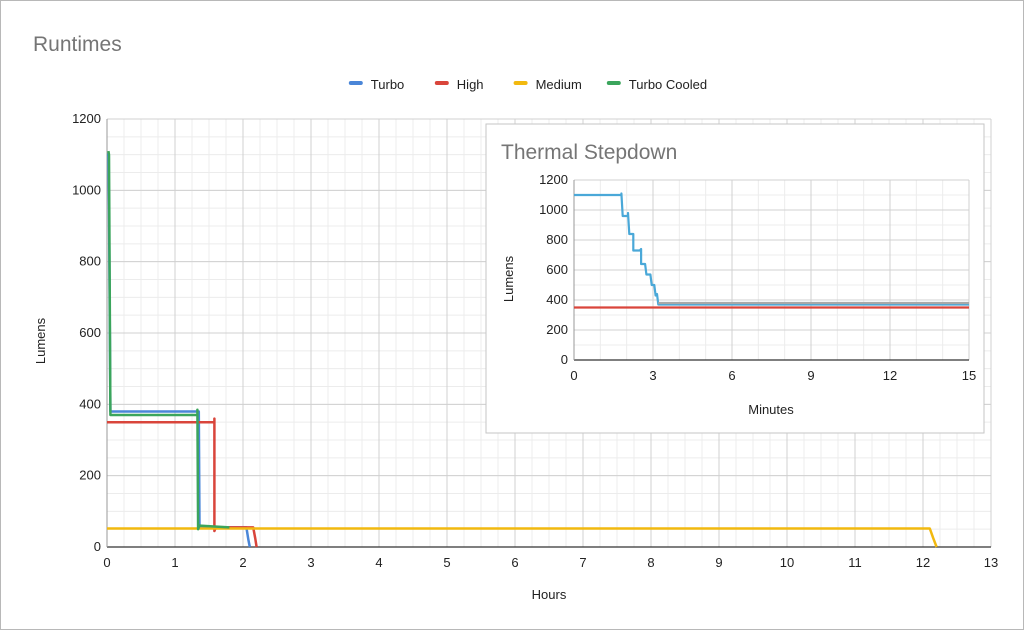  Describe the element at coordinates (787, 562) in the screenshot. I see `x-tick-label: 10` at that location.